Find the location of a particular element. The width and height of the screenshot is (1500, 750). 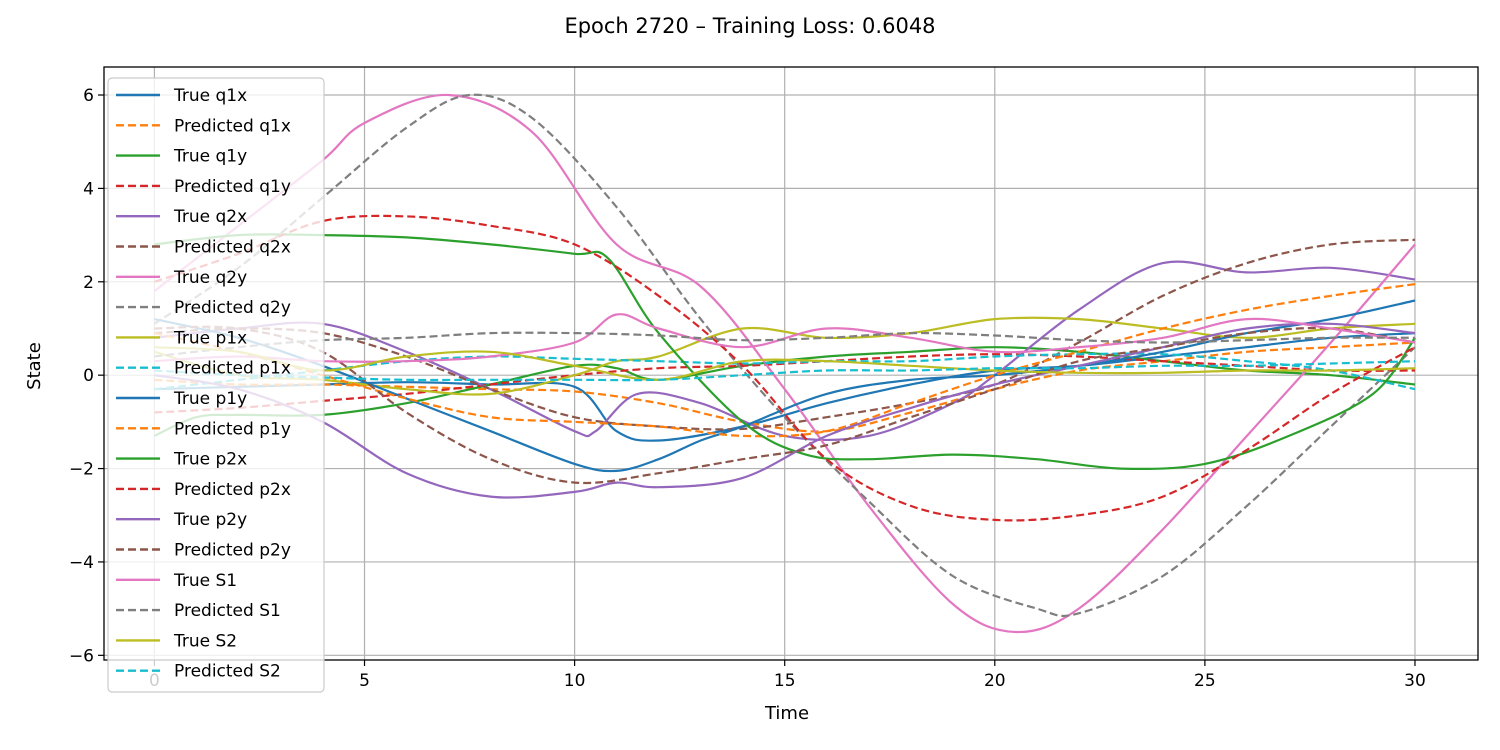

legend-label: True q1x is located at coordinates (210, 96).